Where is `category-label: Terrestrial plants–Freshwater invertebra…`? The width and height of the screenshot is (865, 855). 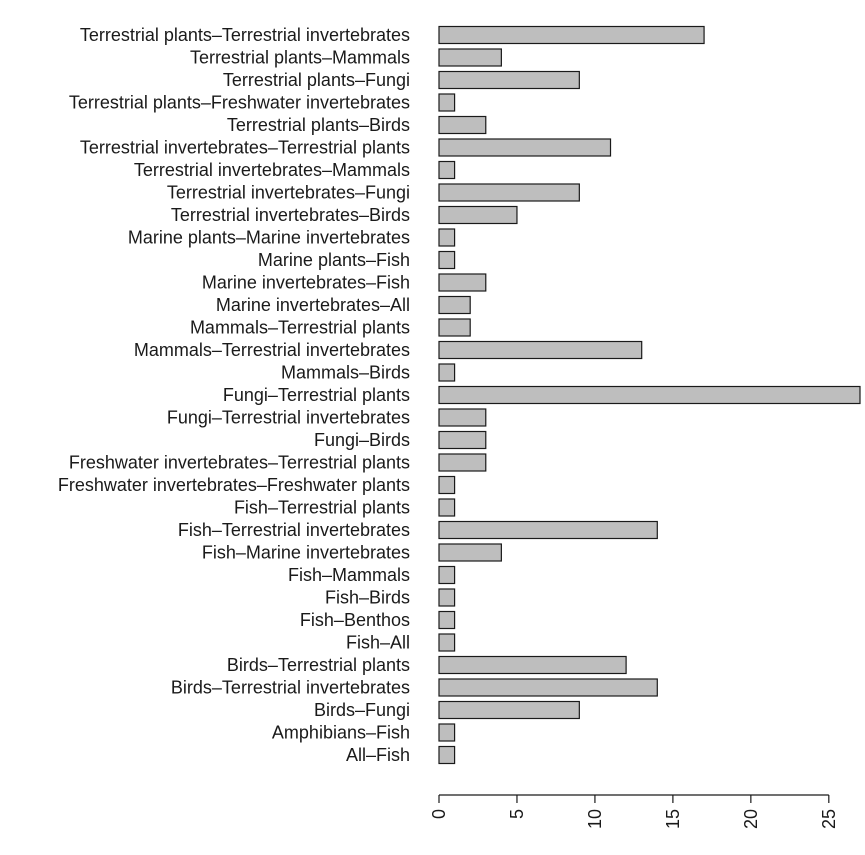 category-label: Terrestrial plants–Freshwater invertebra… is located at coordinates (239, 103).